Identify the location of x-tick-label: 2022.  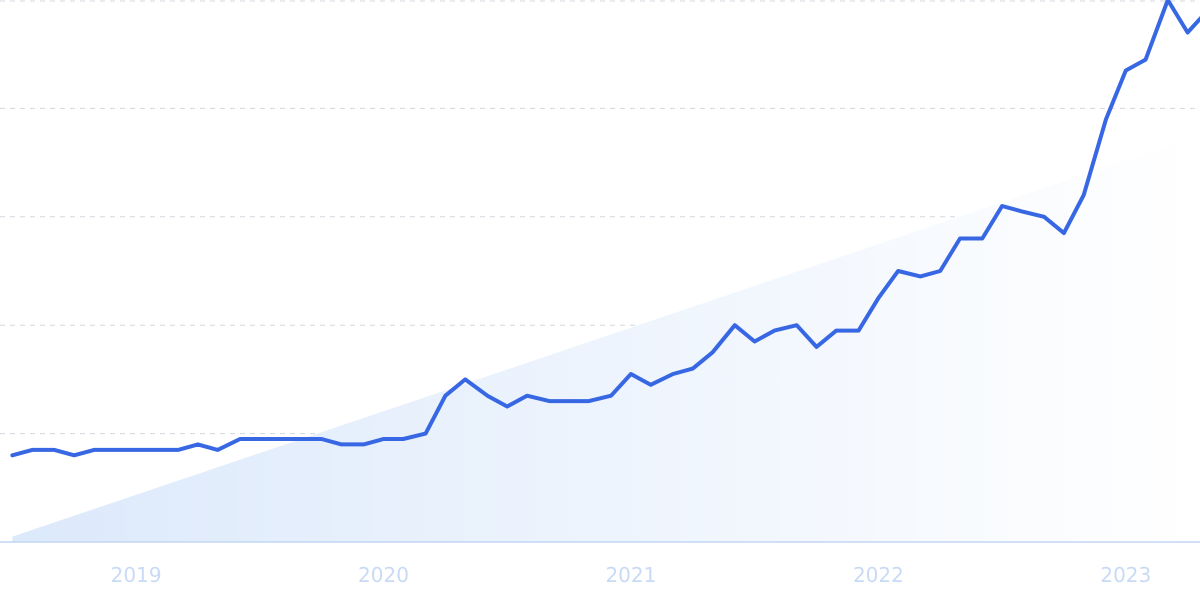
(878, 575).